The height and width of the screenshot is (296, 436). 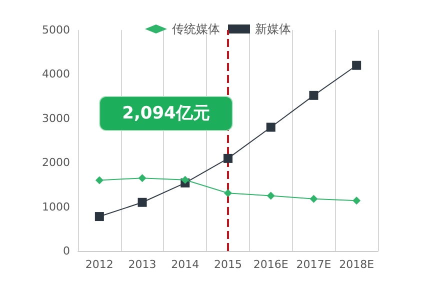 I want to click on y-tick-label: 4000, so click(x=56, y=74).